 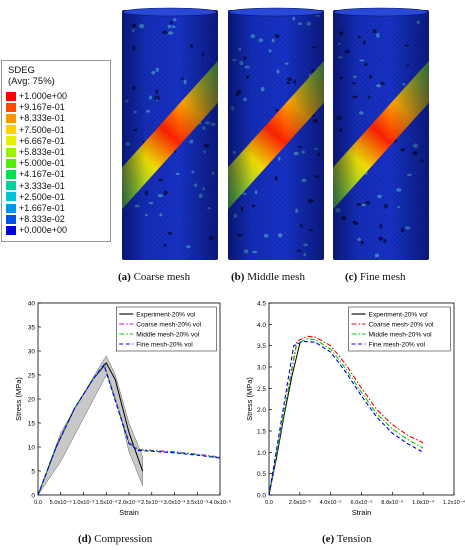 I want to click on caption-b-text: Middle mesh, so click(x=276, y=277).